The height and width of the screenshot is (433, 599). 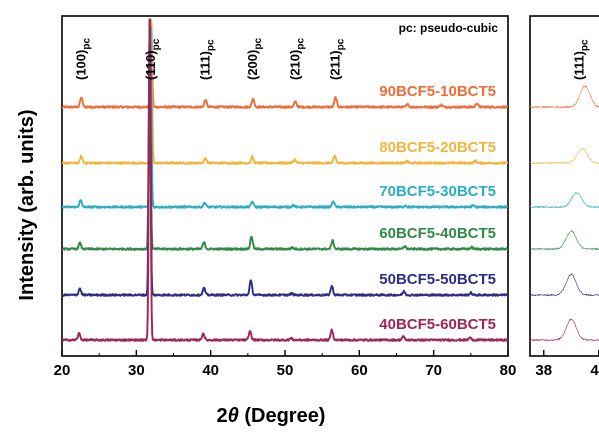 I want to click on x-tick-label: 38, so click(x=543, y=370).